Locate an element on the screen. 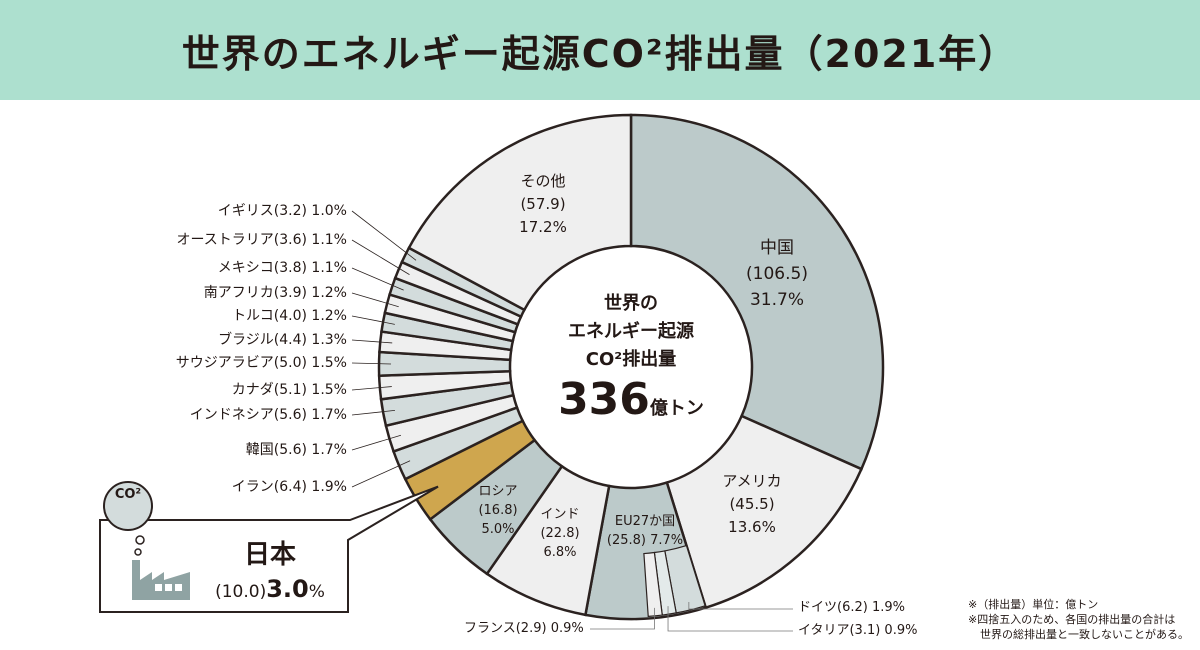 This screenshot has width=1200, height=650. leader-line-イギリス is located at coordinates (384, 235).